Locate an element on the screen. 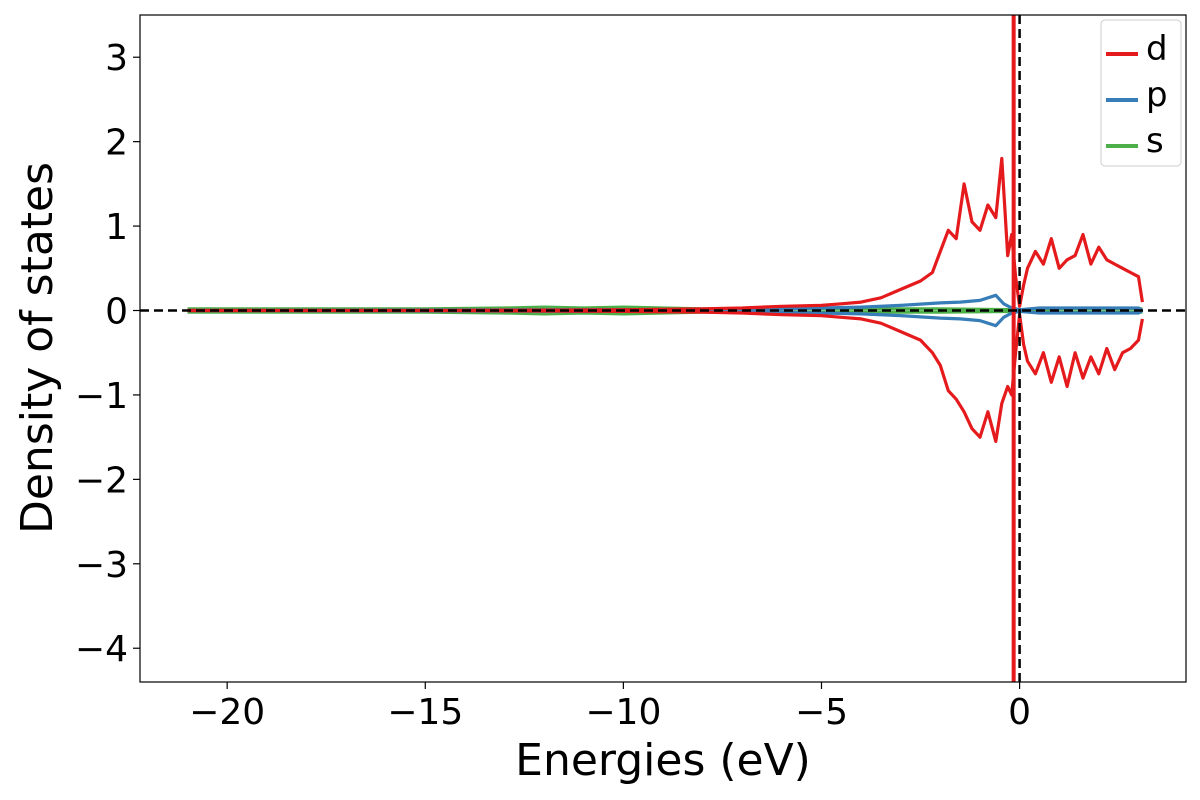  x-tick-label: −10 is located at coordinates (623, 712).